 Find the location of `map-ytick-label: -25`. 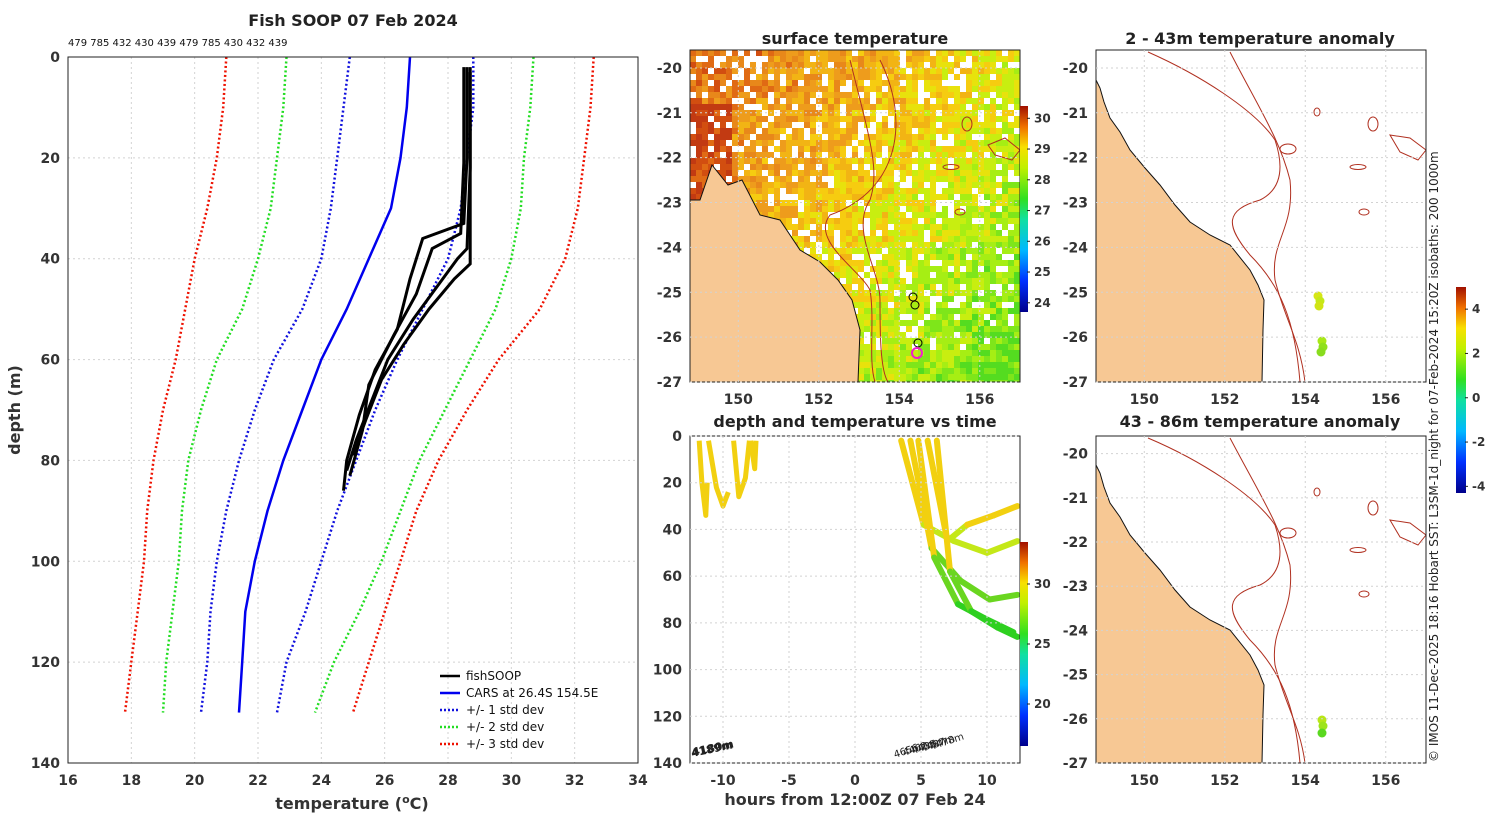

map-ytick-label: -25 is located at coordinates (669, 293).